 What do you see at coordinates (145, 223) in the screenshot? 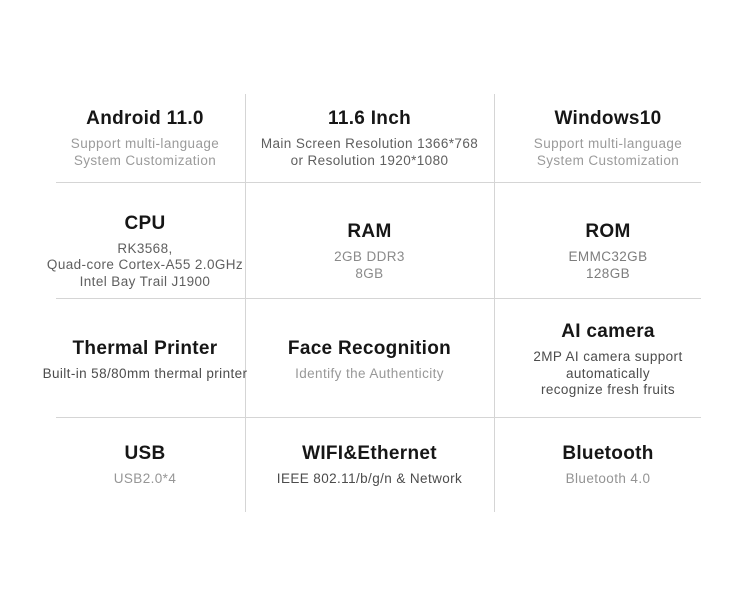
I see `spec-title: CPU` at bounding box center [145, 223].